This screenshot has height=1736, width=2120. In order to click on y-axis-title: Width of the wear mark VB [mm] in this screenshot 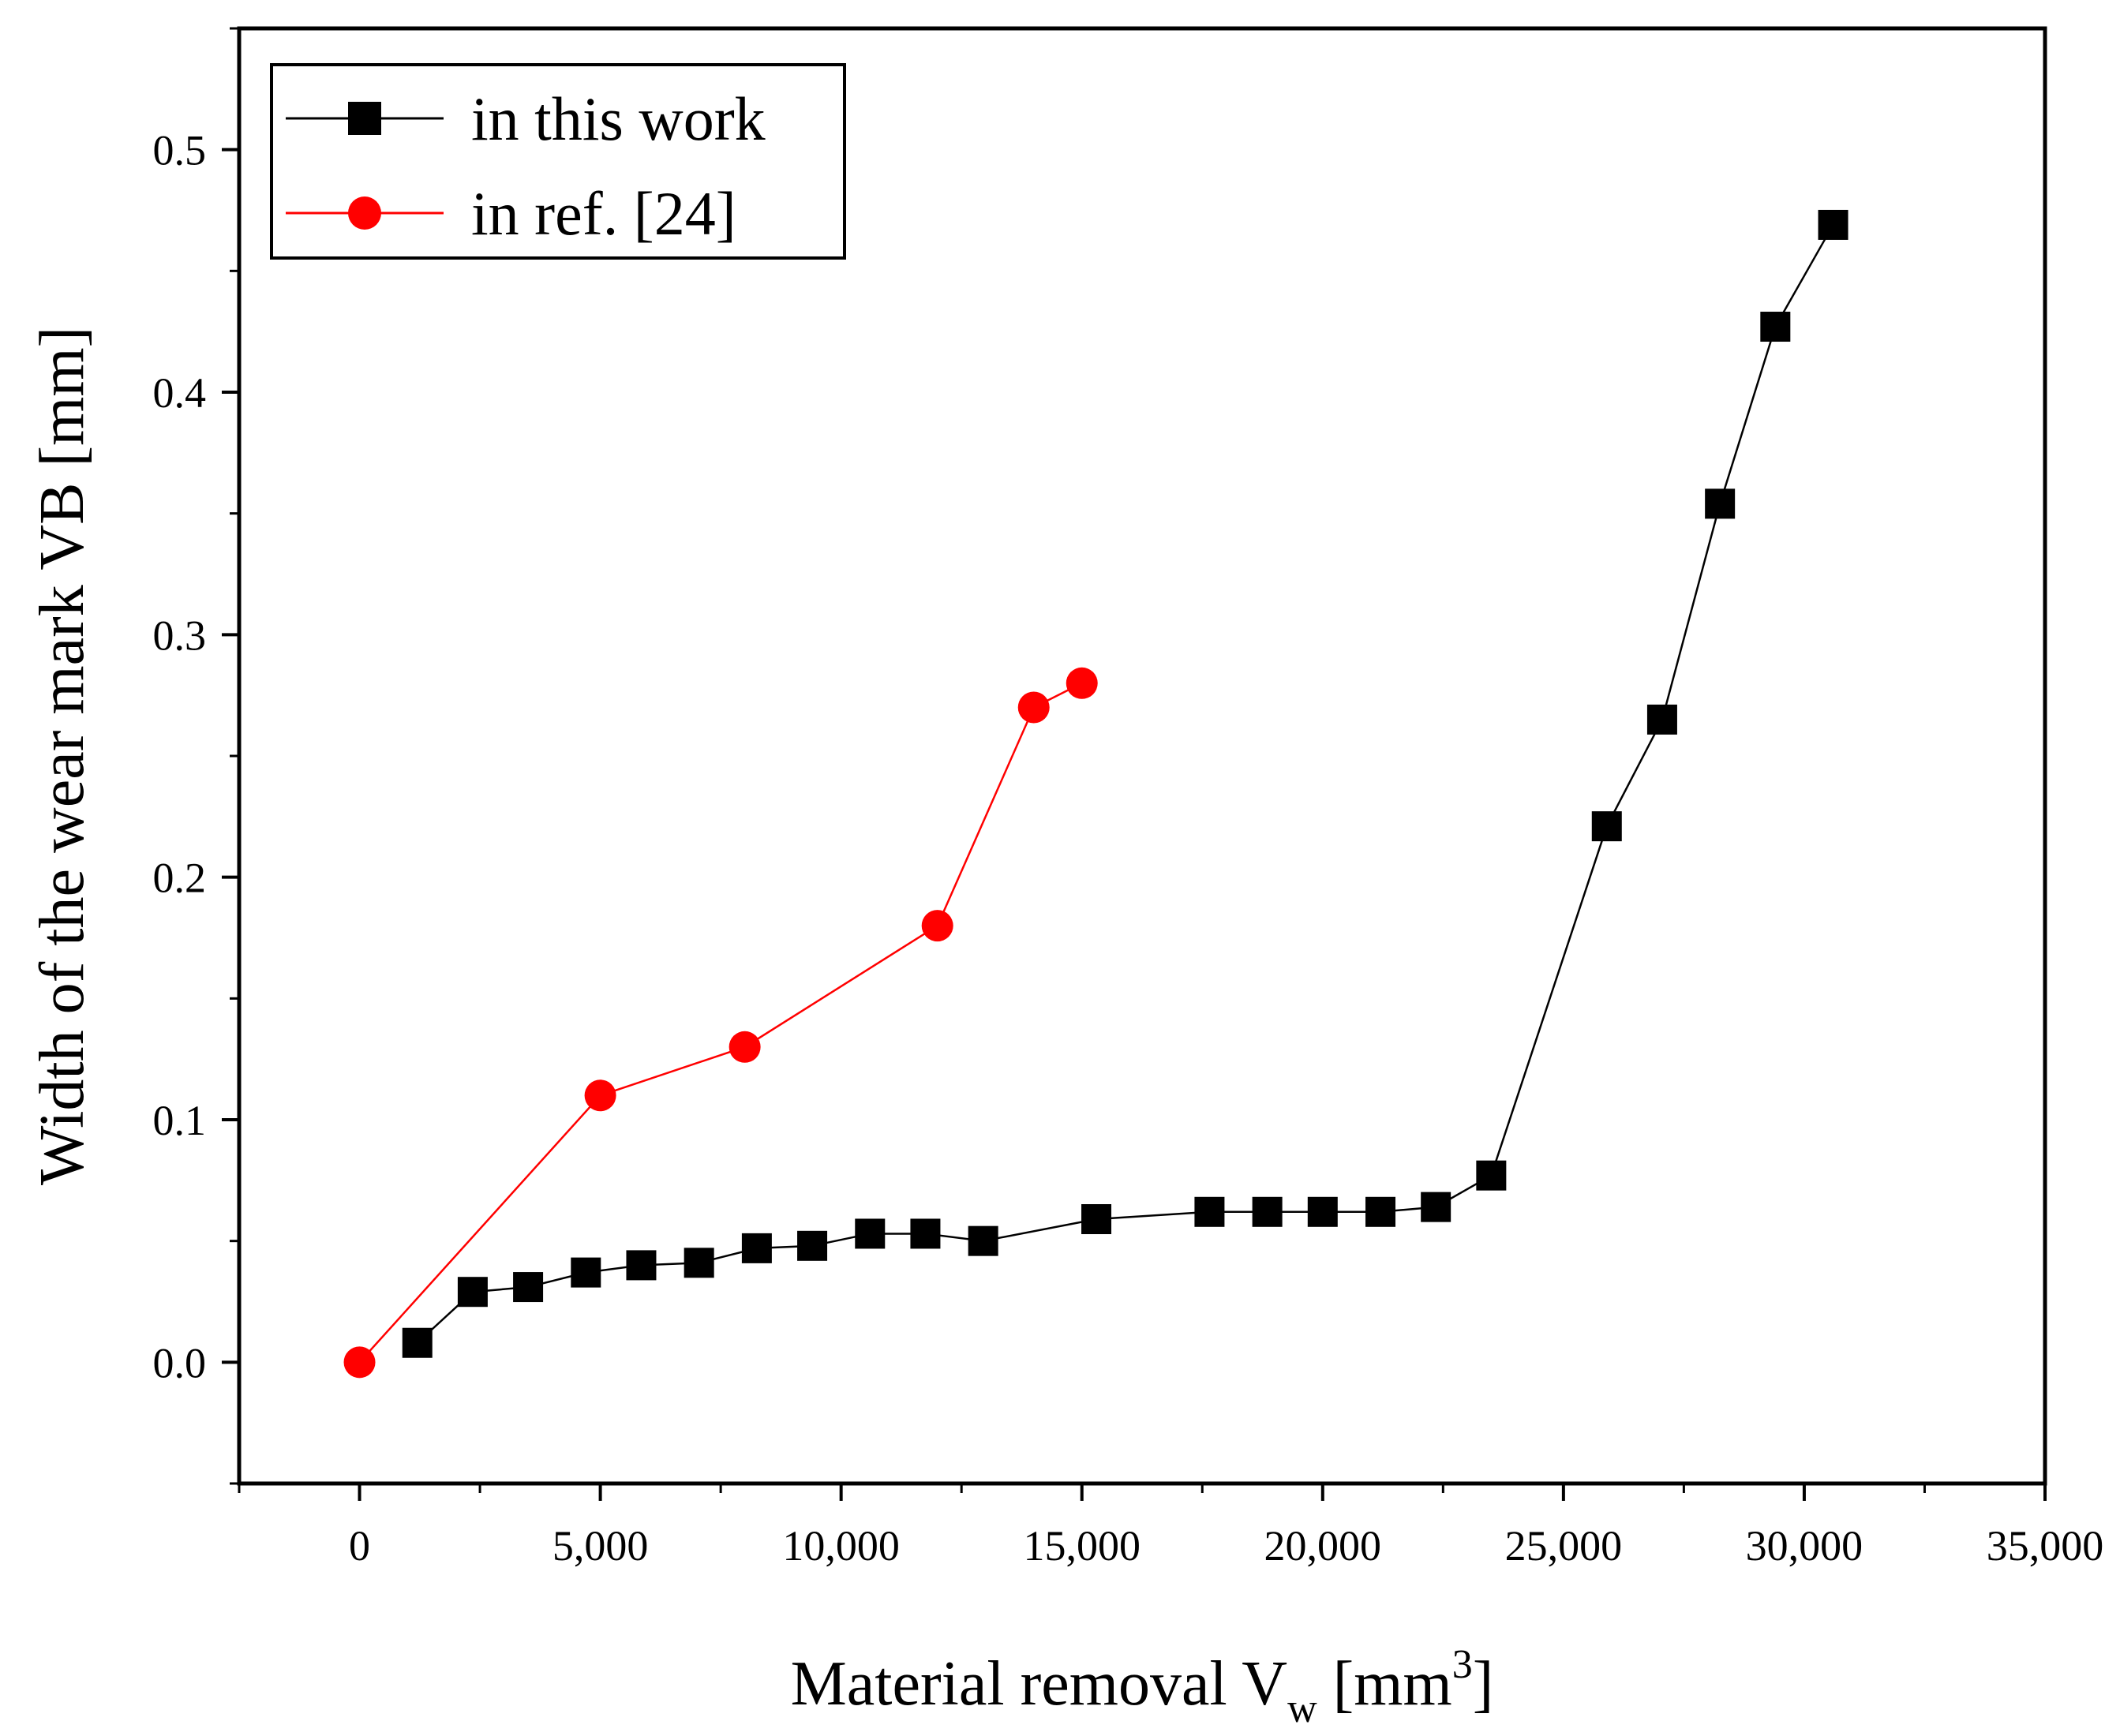, I will do `click(62, 756)`.